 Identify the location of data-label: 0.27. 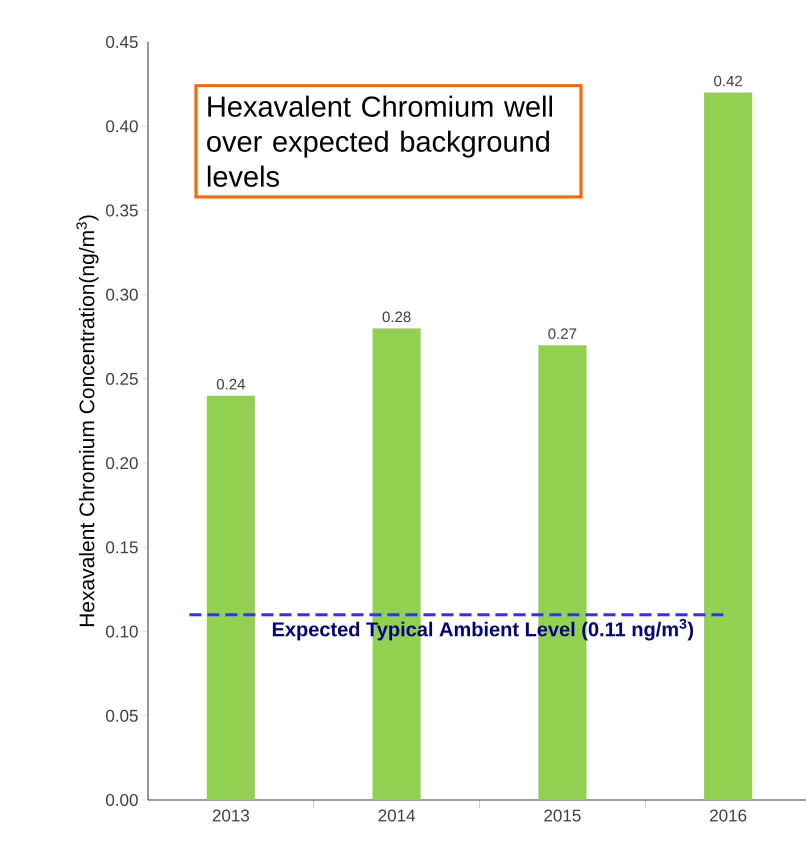
(562, 333).